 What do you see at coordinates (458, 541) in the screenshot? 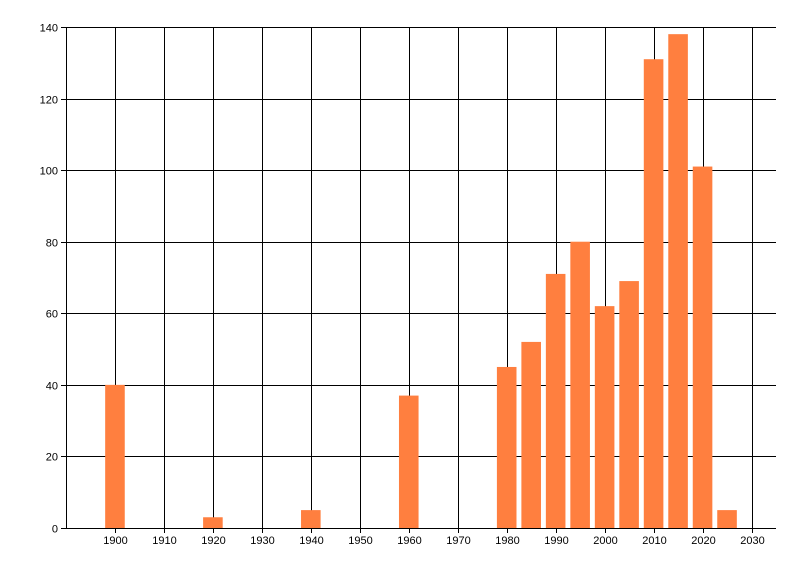
I see `x-tick-label: 1970` at bounding box center [458, 541].